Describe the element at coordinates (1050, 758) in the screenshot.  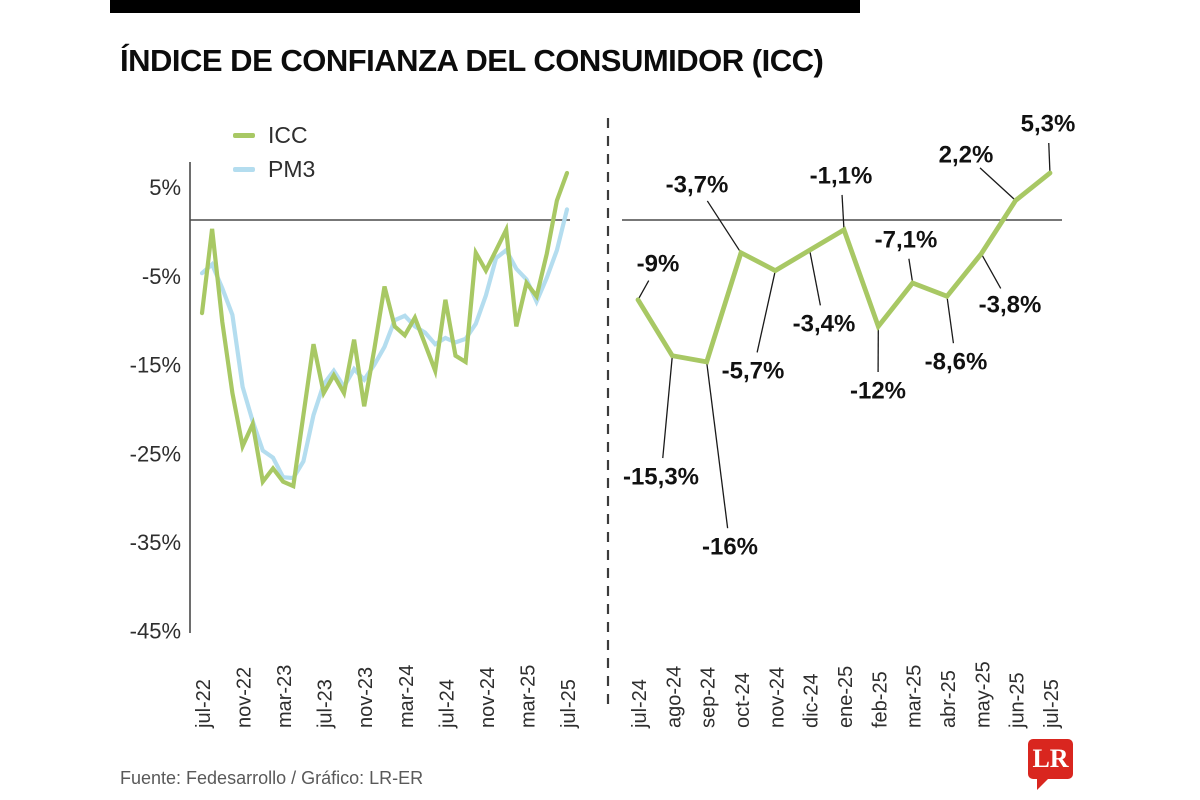
I see `lr-logo-text: LR` at that location.